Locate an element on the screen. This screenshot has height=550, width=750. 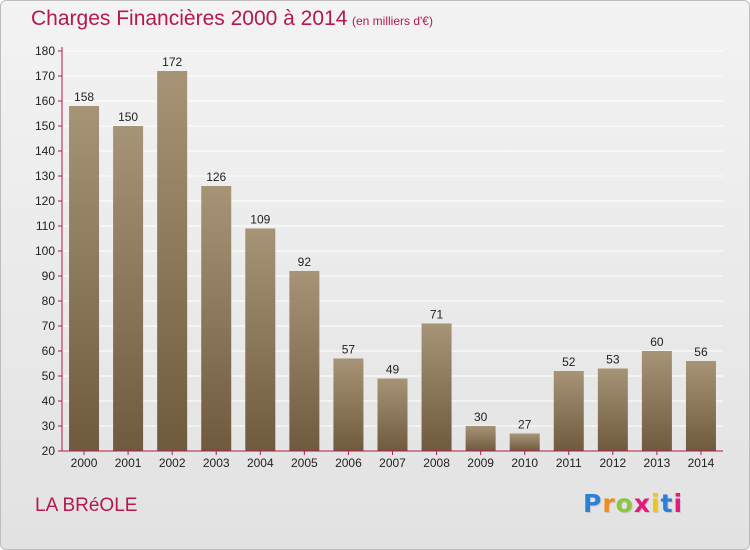
y-tick-label: 130 is located at coordinates (45, 176).